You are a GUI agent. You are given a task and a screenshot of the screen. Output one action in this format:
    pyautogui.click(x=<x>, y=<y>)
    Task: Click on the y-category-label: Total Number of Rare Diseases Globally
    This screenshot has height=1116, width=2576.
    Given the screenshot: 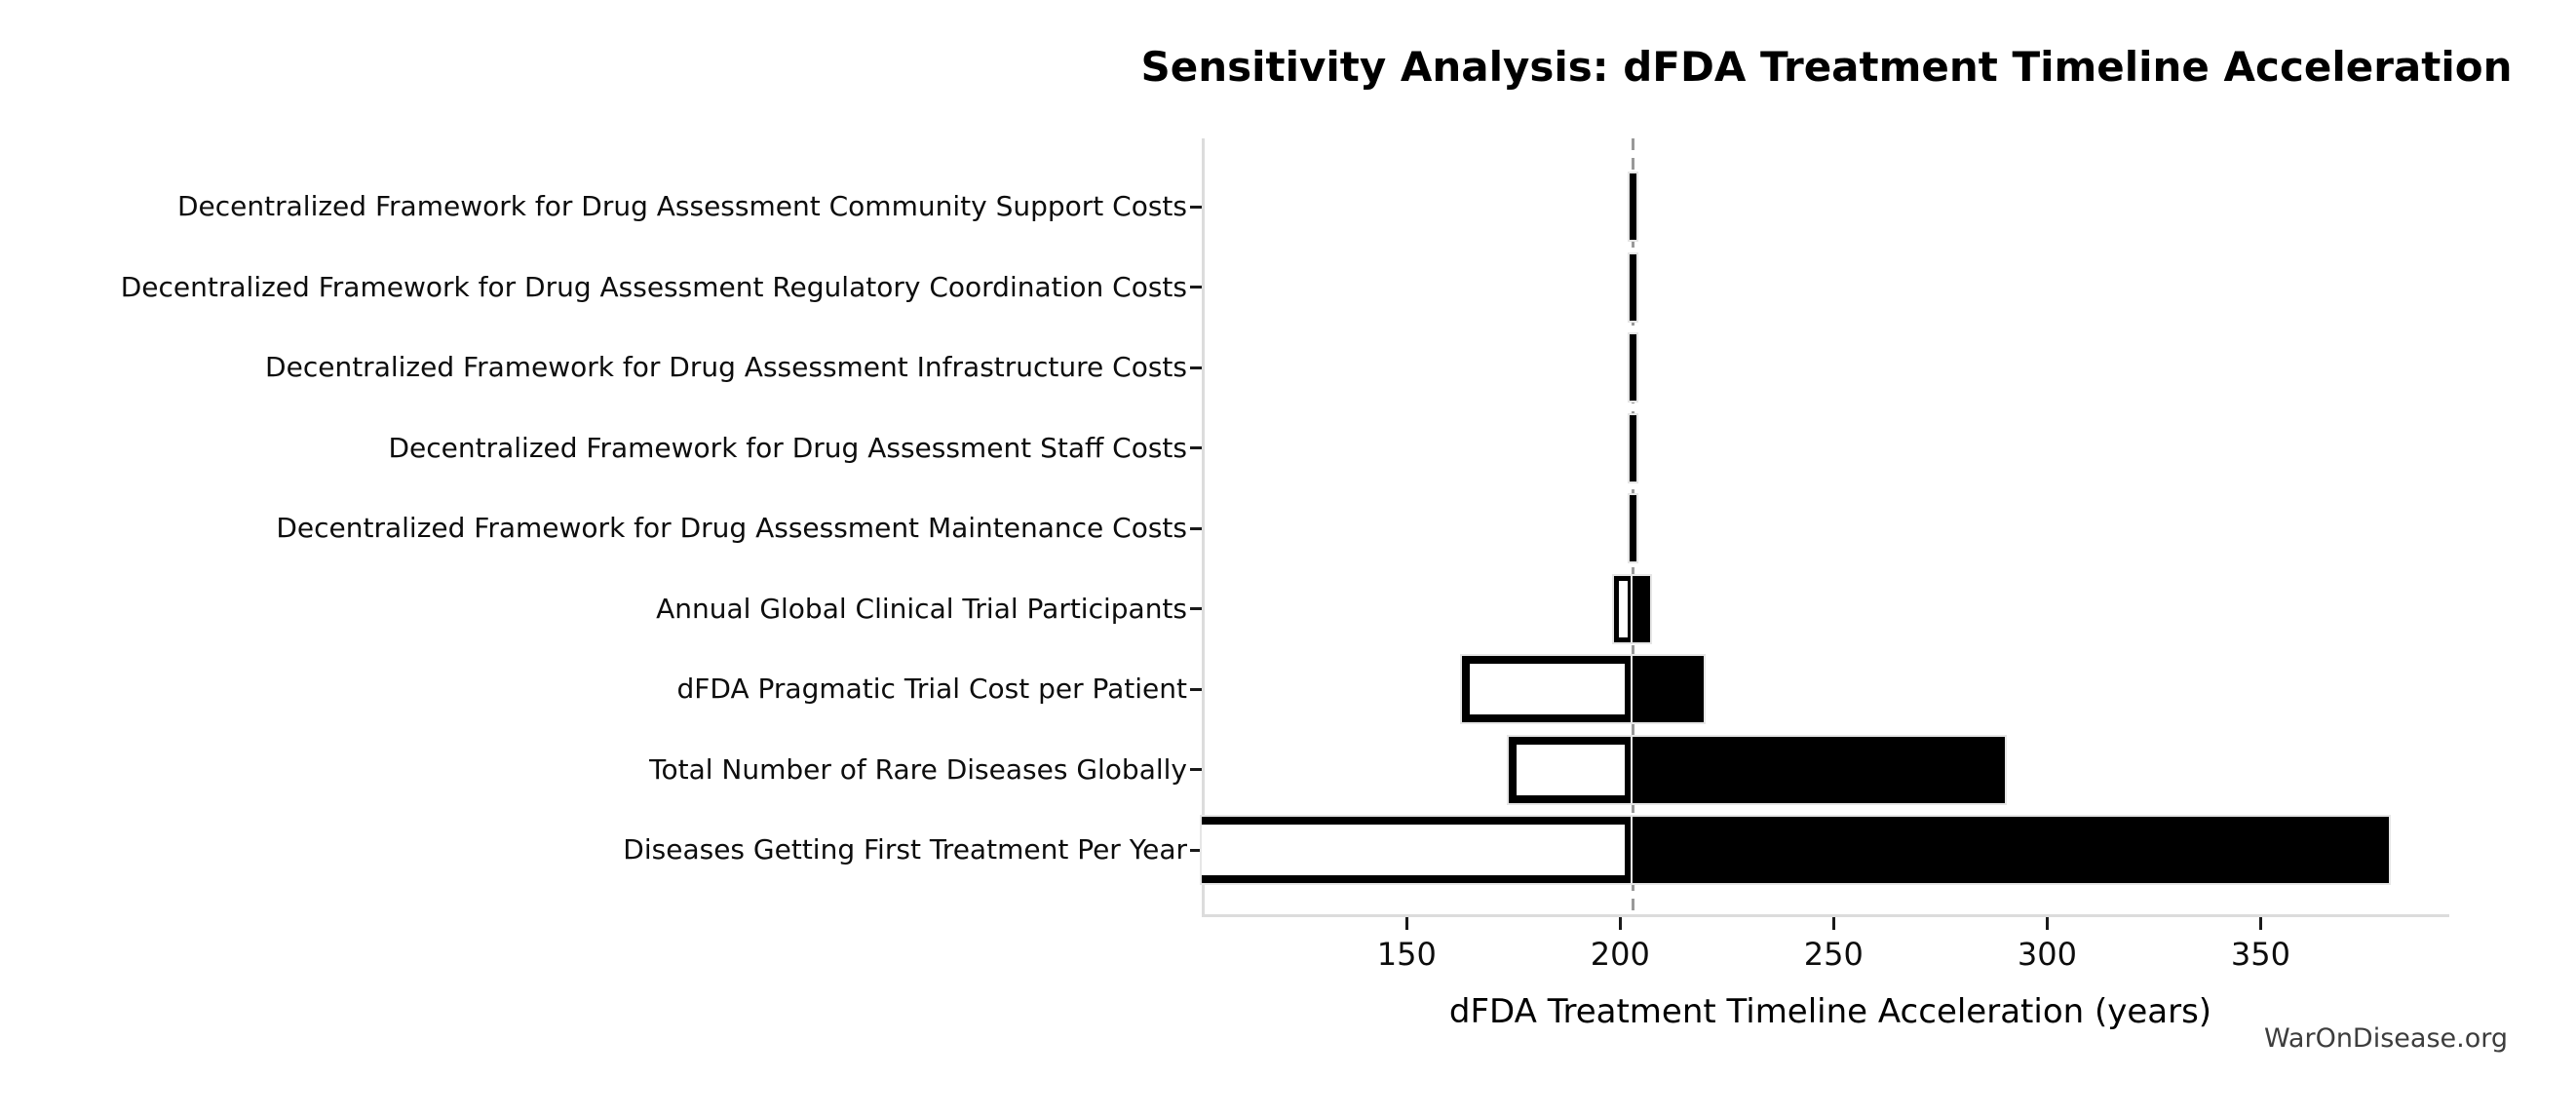 What is the action you would take?
    pyautogui.click(x=918, y=769)
    